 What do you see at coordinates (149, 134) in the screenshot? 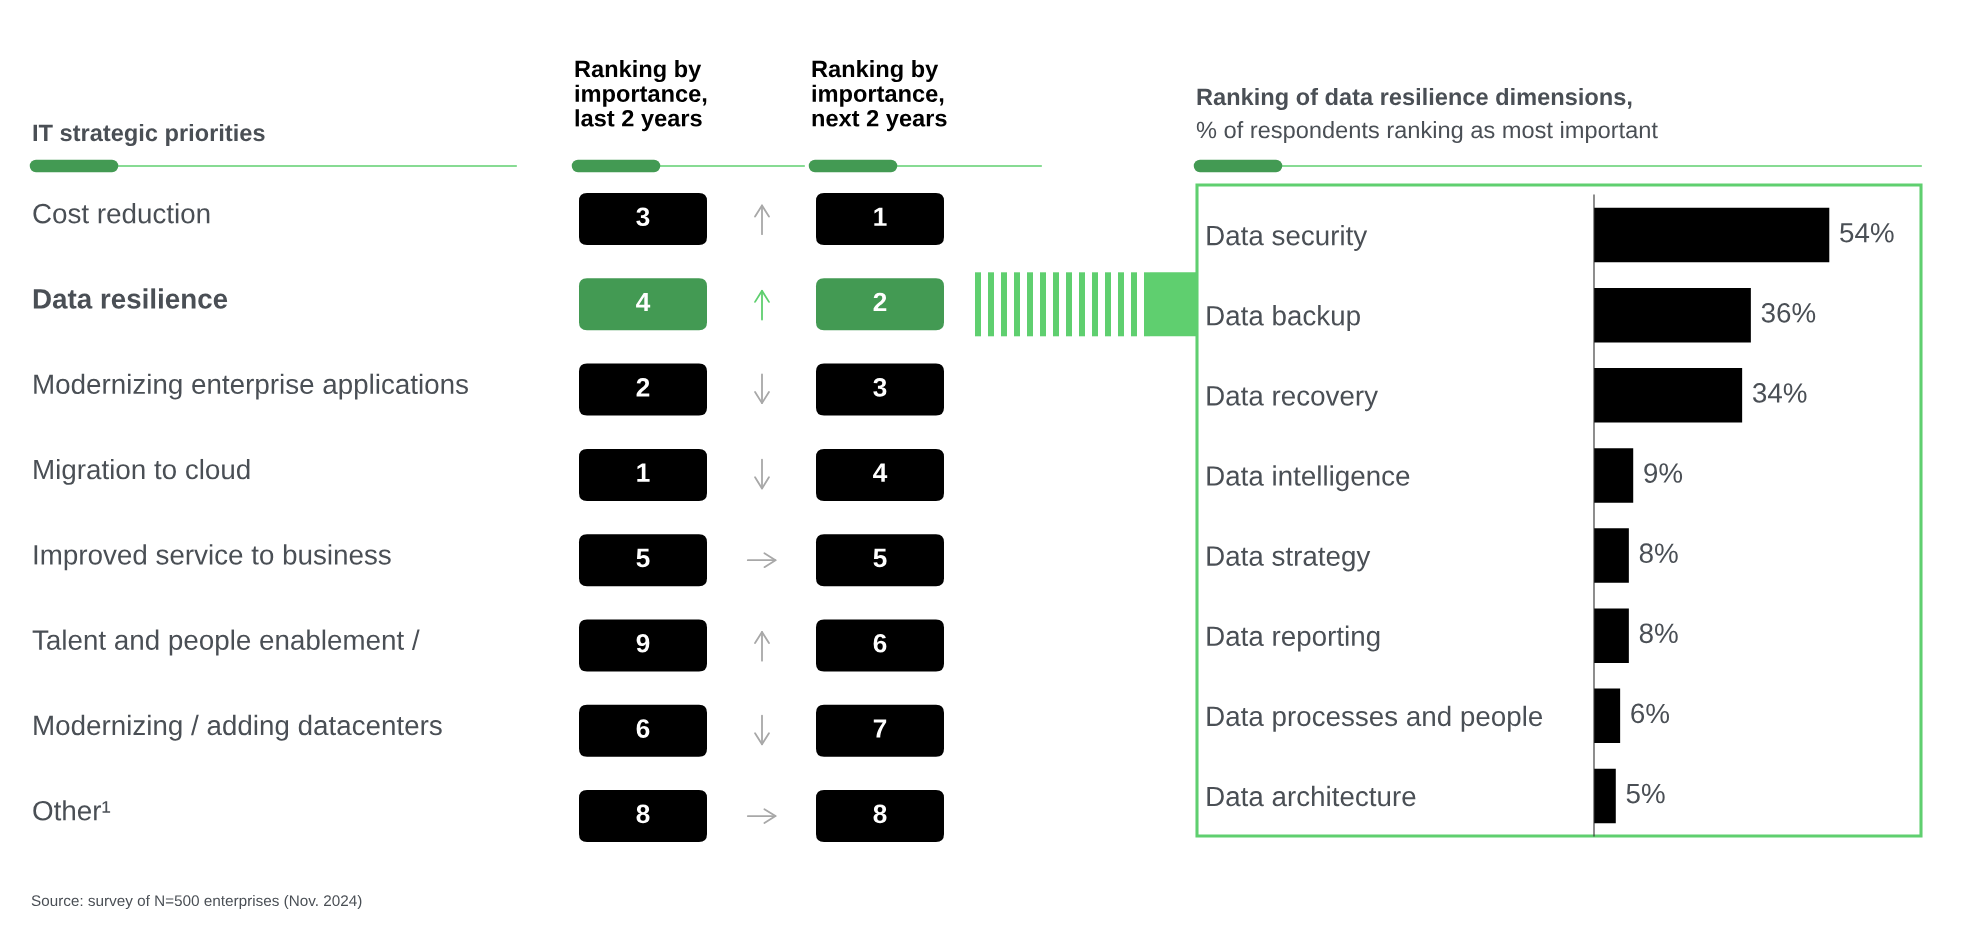
I see `text: IT strategic priorities` at bounding box center [149, 134].